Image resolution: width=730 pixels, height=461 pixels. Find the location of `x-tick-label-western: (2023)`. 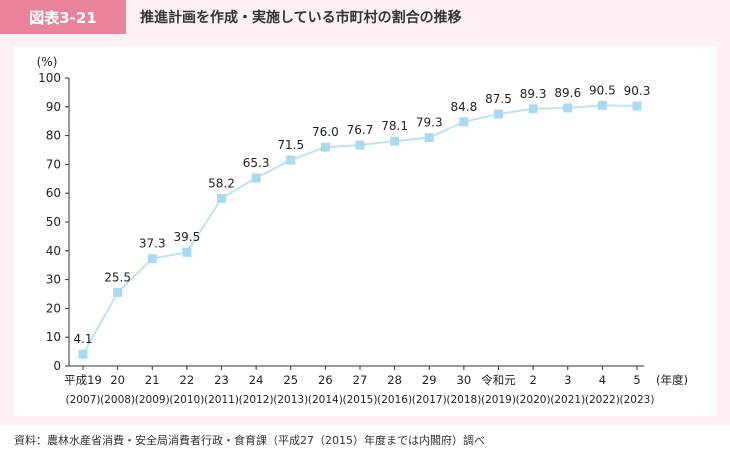

x-tick-label-western: (2023) is located at coordinates (637, 400).